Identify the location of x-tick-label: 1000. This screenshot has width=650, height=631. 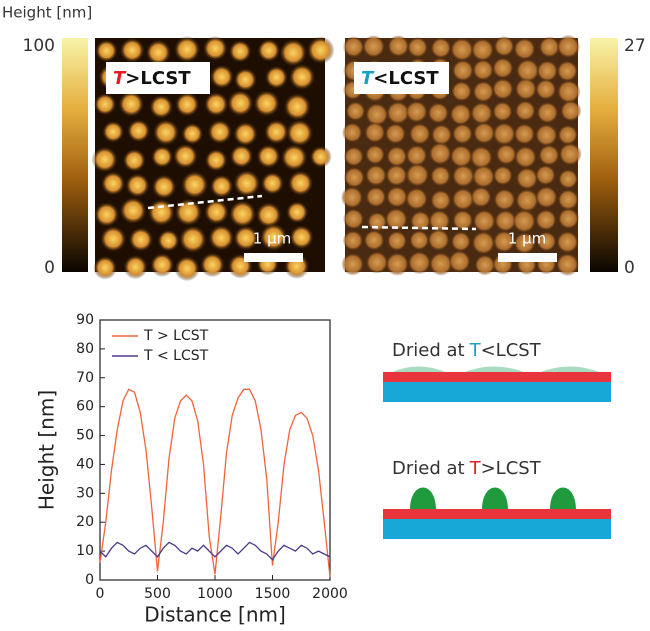
(215, 594).